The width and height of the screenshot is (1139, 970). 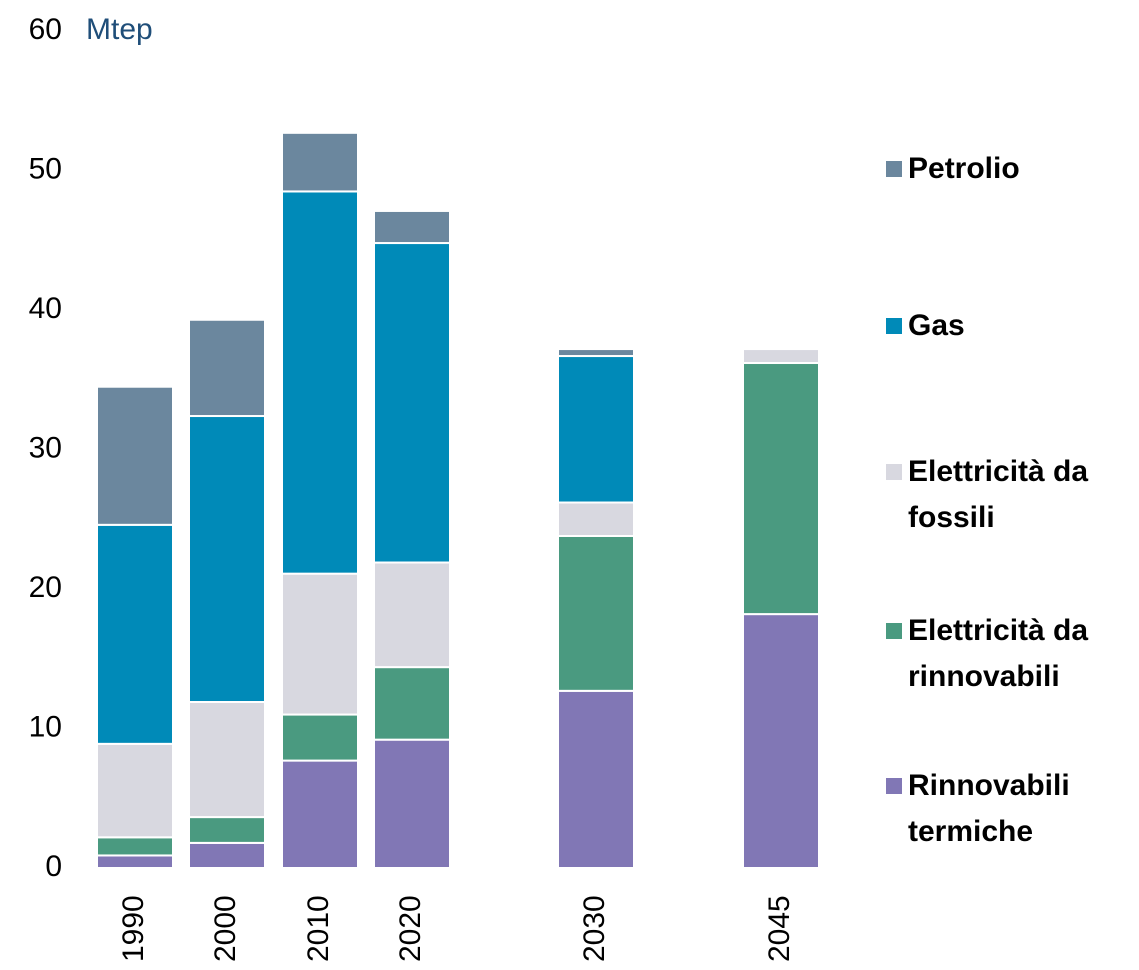 What do you see at coordinates (225, 928) in the screenshot?
I see `x-tick-label: 2000` at bounding box center [225, 928].